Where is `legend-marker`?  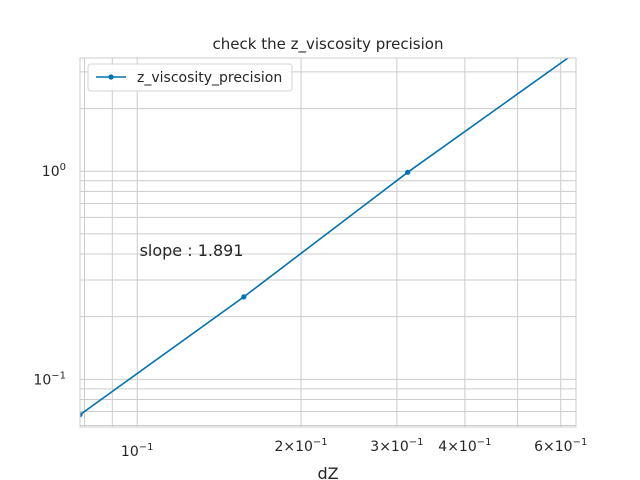
legend-marker is located at coordinates (111, 77).